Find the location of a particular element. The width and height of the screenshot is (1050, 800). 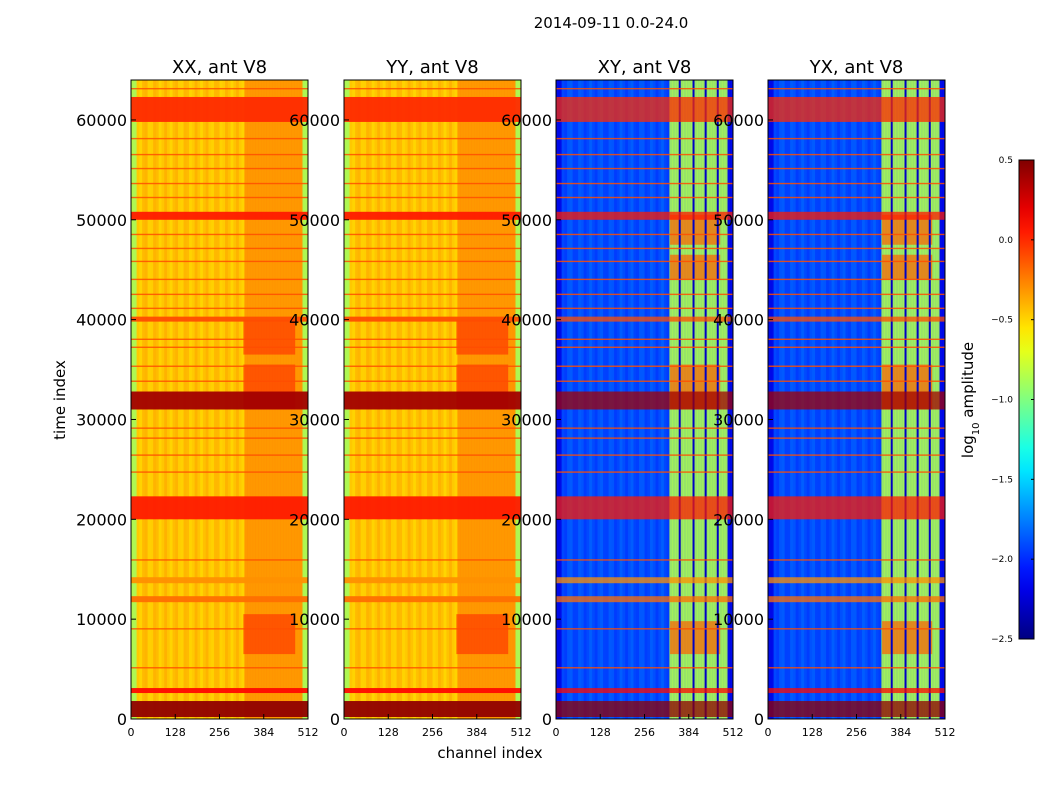

colorbar-tick-label: −1.5 is located at coordinates (1002, 480).